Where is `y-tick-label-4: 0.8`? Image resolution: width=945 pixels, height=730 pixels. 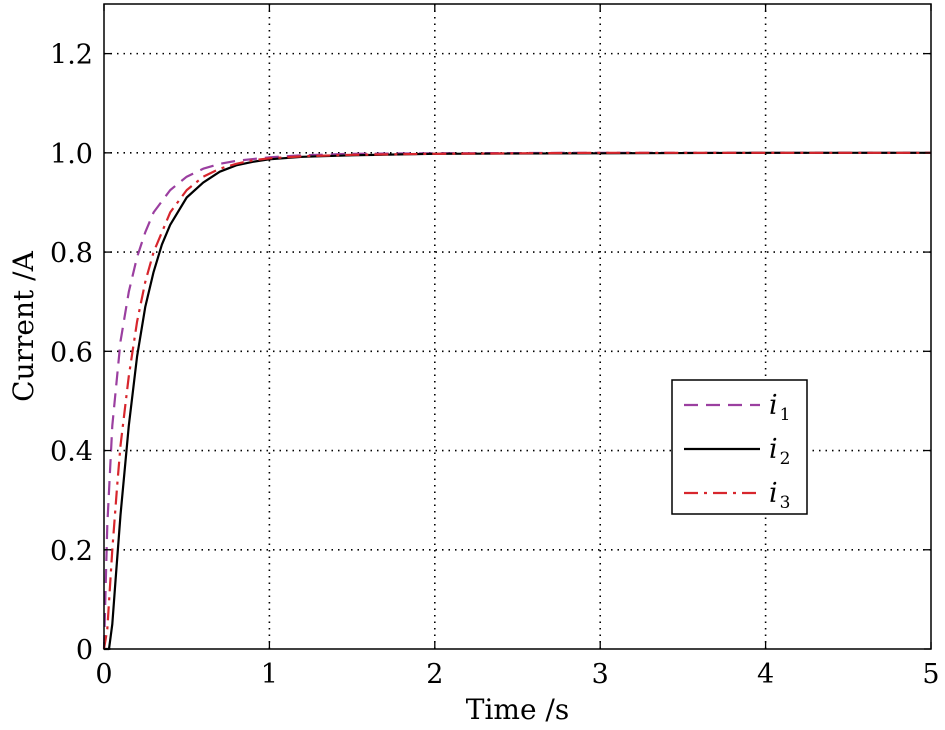 y-tick-label-4: 0.8 is located at coordinates (71, 253).